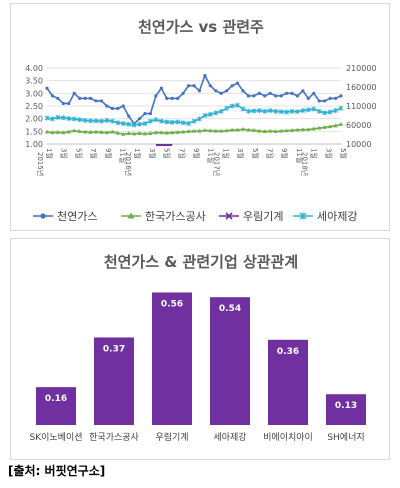 The width and height of the screenshot is (400, 488). What do you see at coordinates (345, 437) in the screenshot?
I see `category-label: SH에너지` at bounding box center [345, 437].